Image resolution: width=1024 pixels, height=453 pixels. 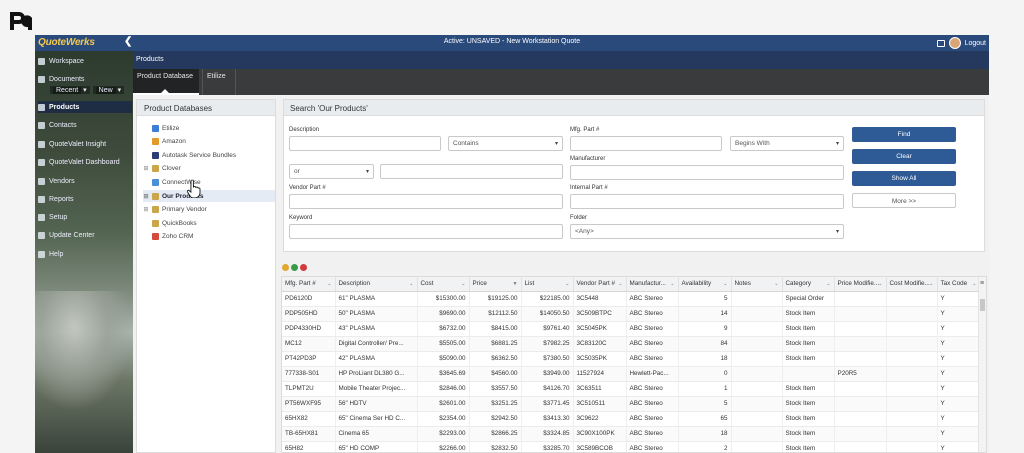 I want to click on tree-item-quickbooks: QuickBooks, so click(x=209, y=223).